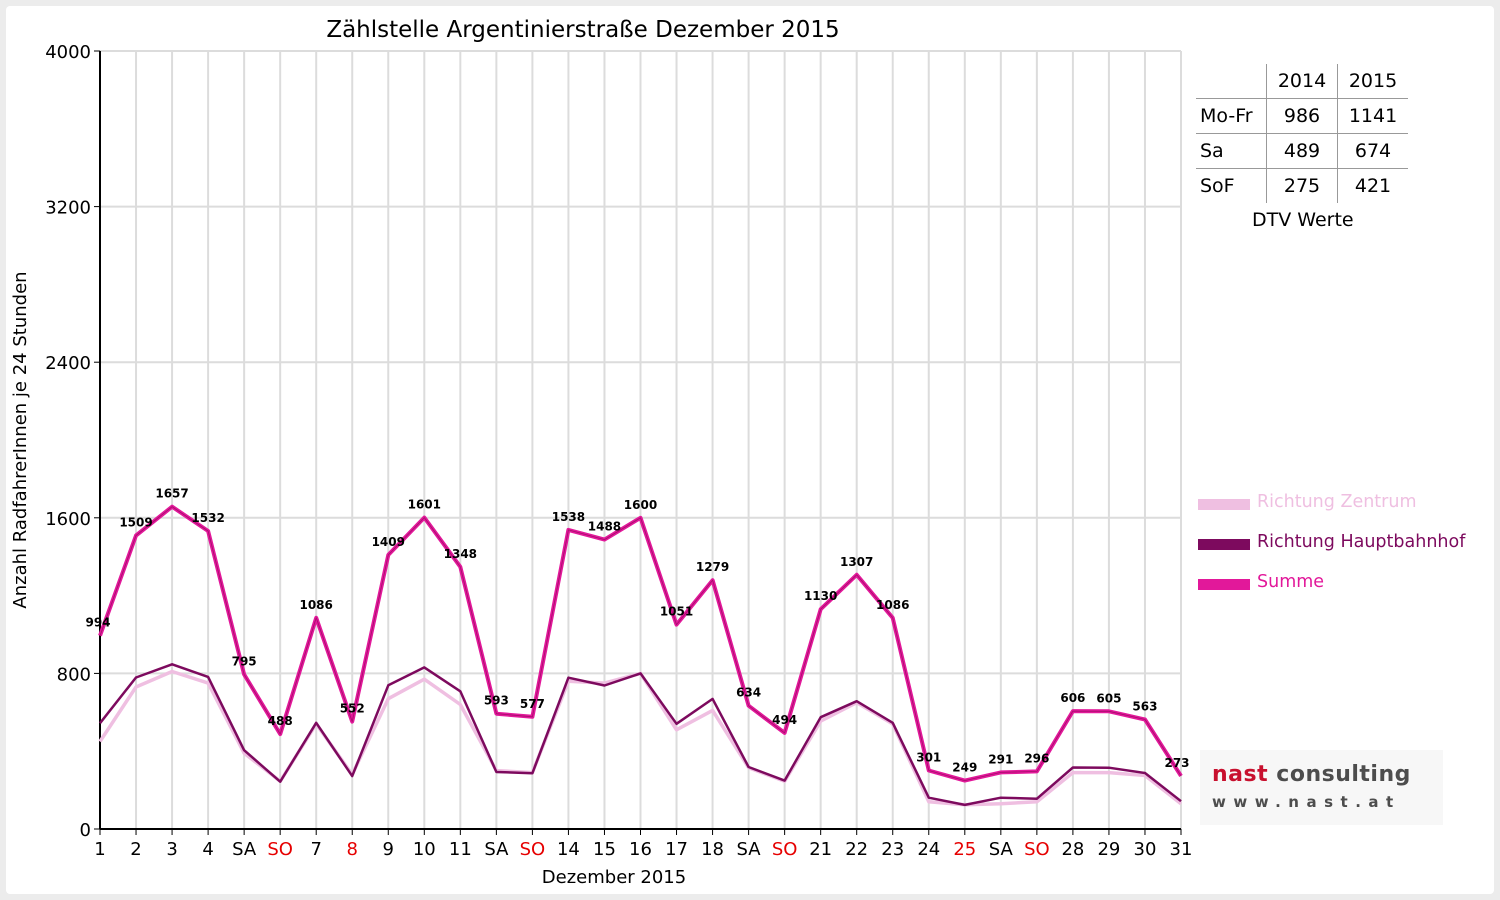 The image size is (1500, 900). I want to click on logo-wordmark: nast consulting, so click(1311, 774).